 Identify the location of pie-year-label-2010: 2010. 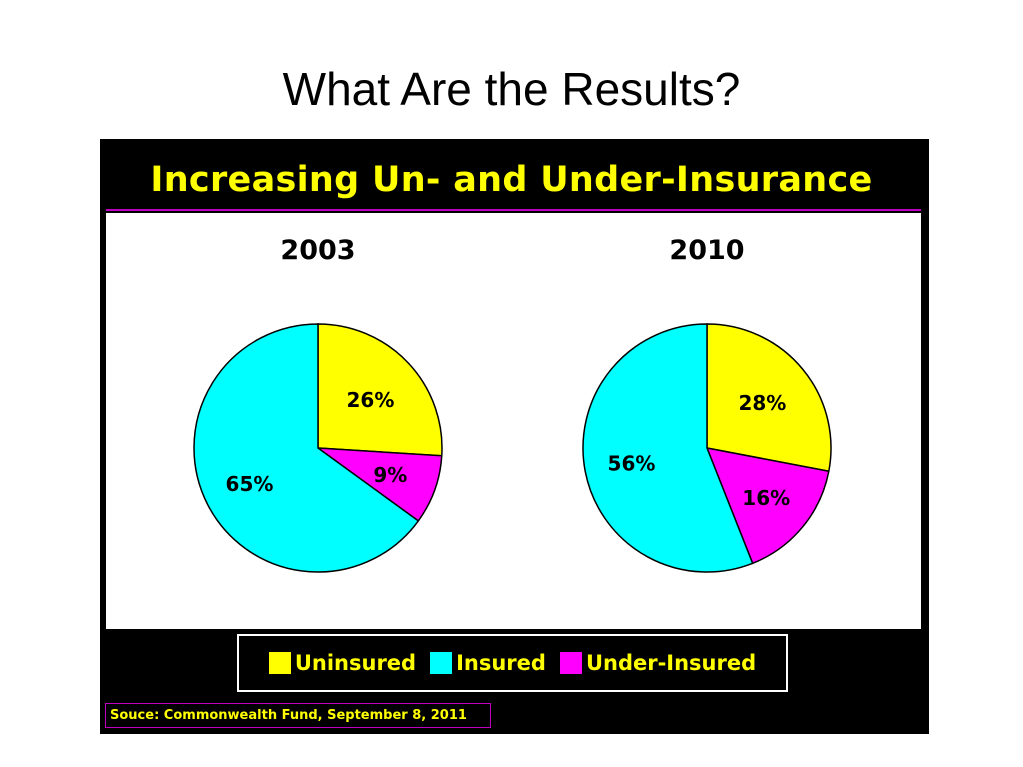
(706, 250).